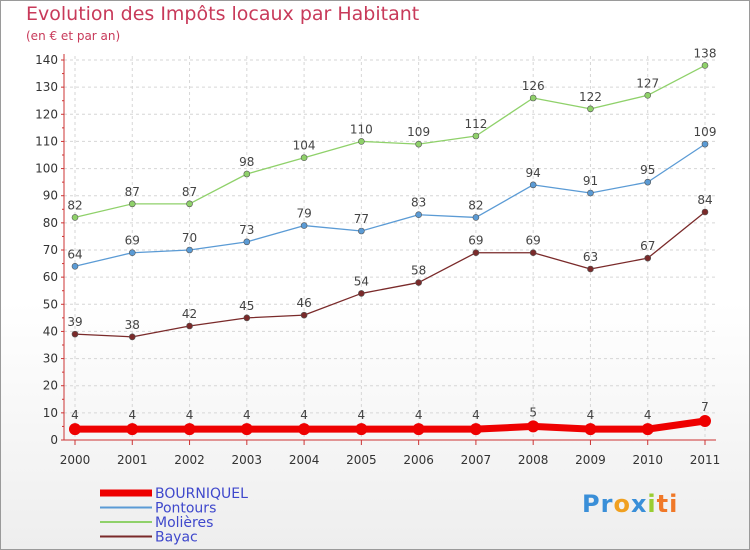  What do you see at coordinates (247, 460) in the screenshot?
I see `x-tick-label: 2003` at bounding box center [247, 460].